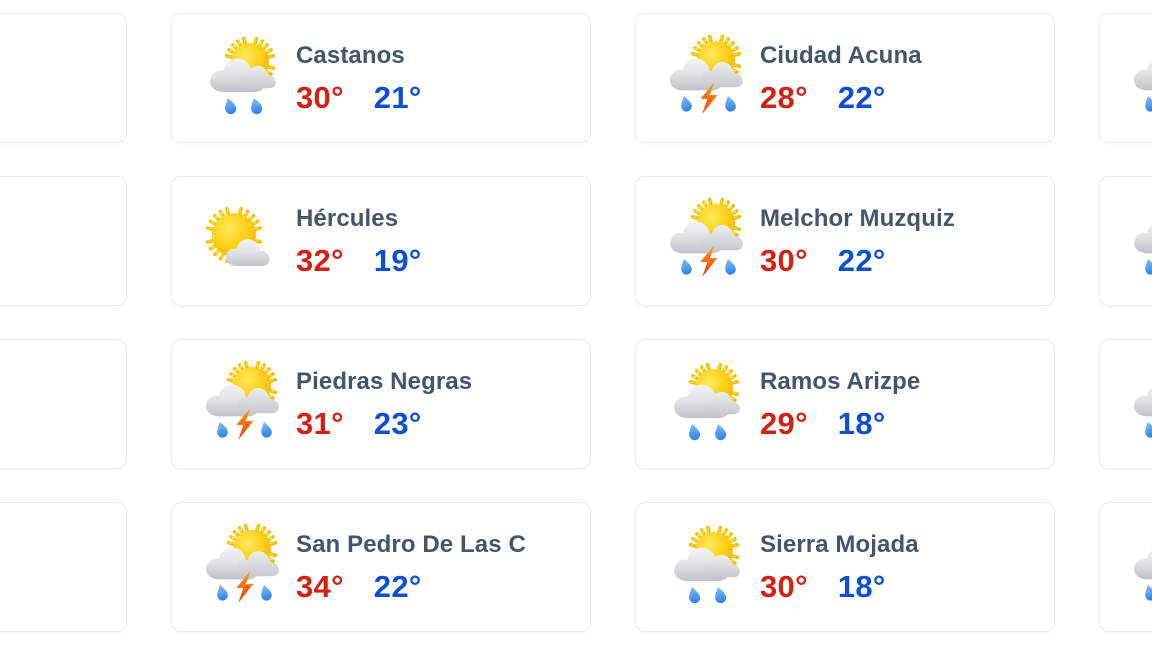  Describe the element at coordinates (411, 545) in the screenshot. I see `city-name: San Pedro De Las C` at that location.